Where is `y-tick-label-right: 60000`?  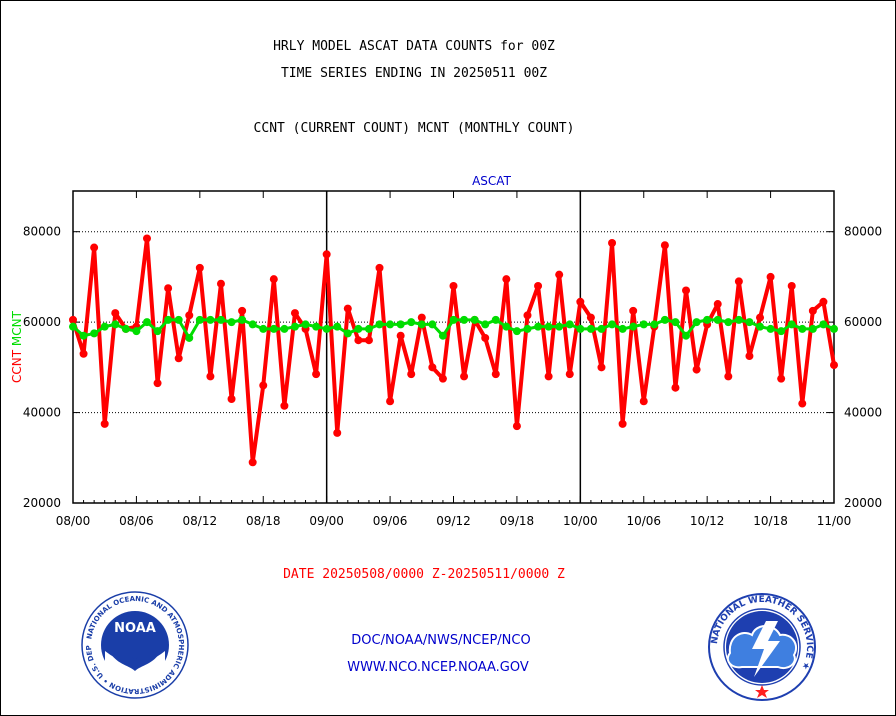
y-tick-label-right: 60000 is located at coordinates (863, 322).